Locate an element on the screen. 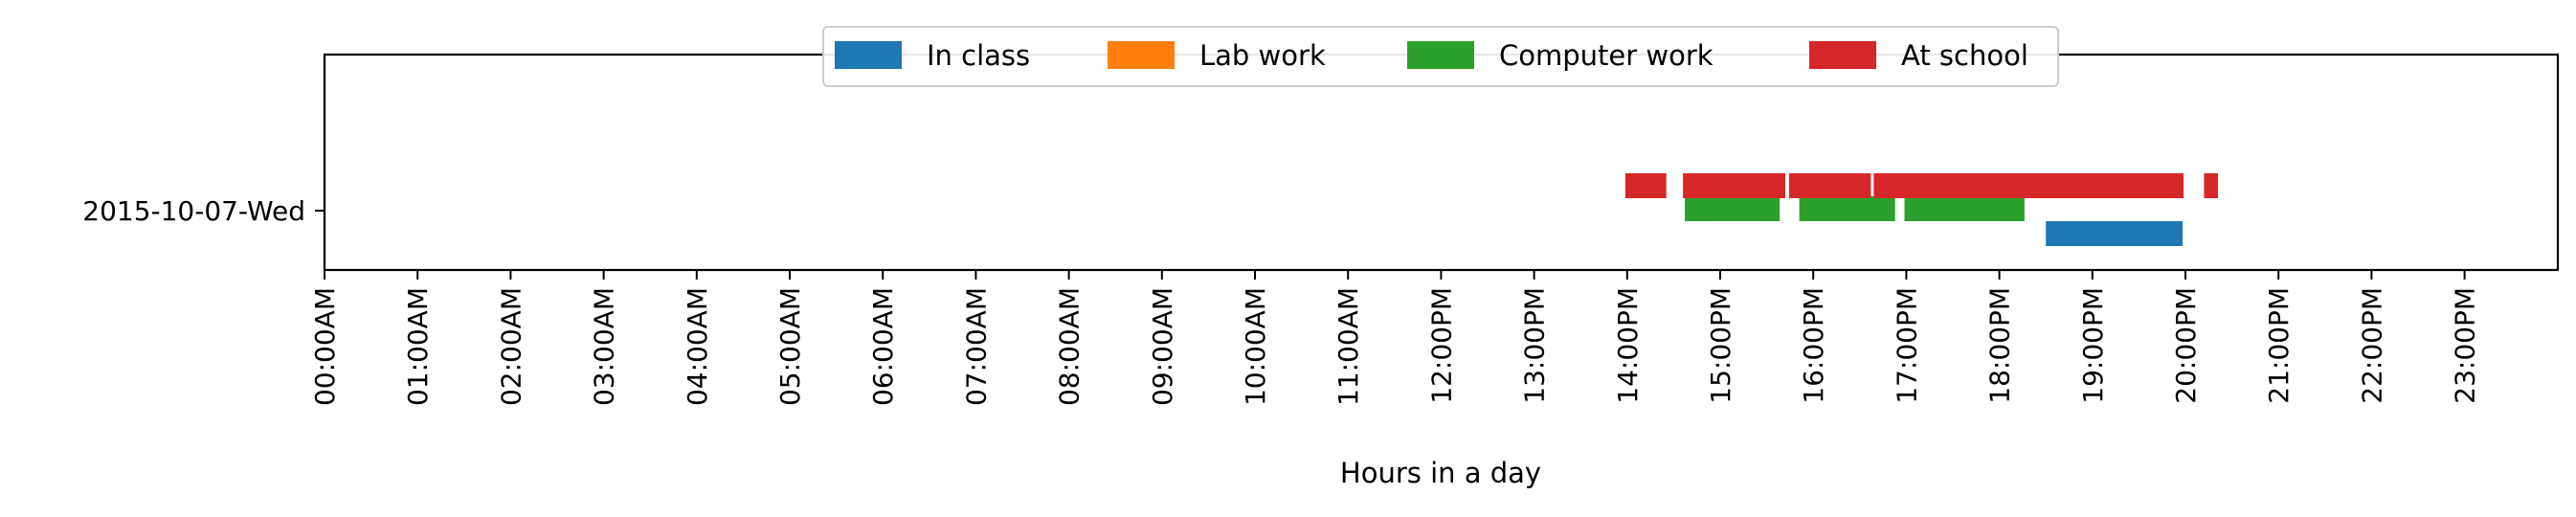 Image resolution: width=2576 pixels, height=517 pixels. x-tick-label: 04:00AM is located at coordinates (698, 346).